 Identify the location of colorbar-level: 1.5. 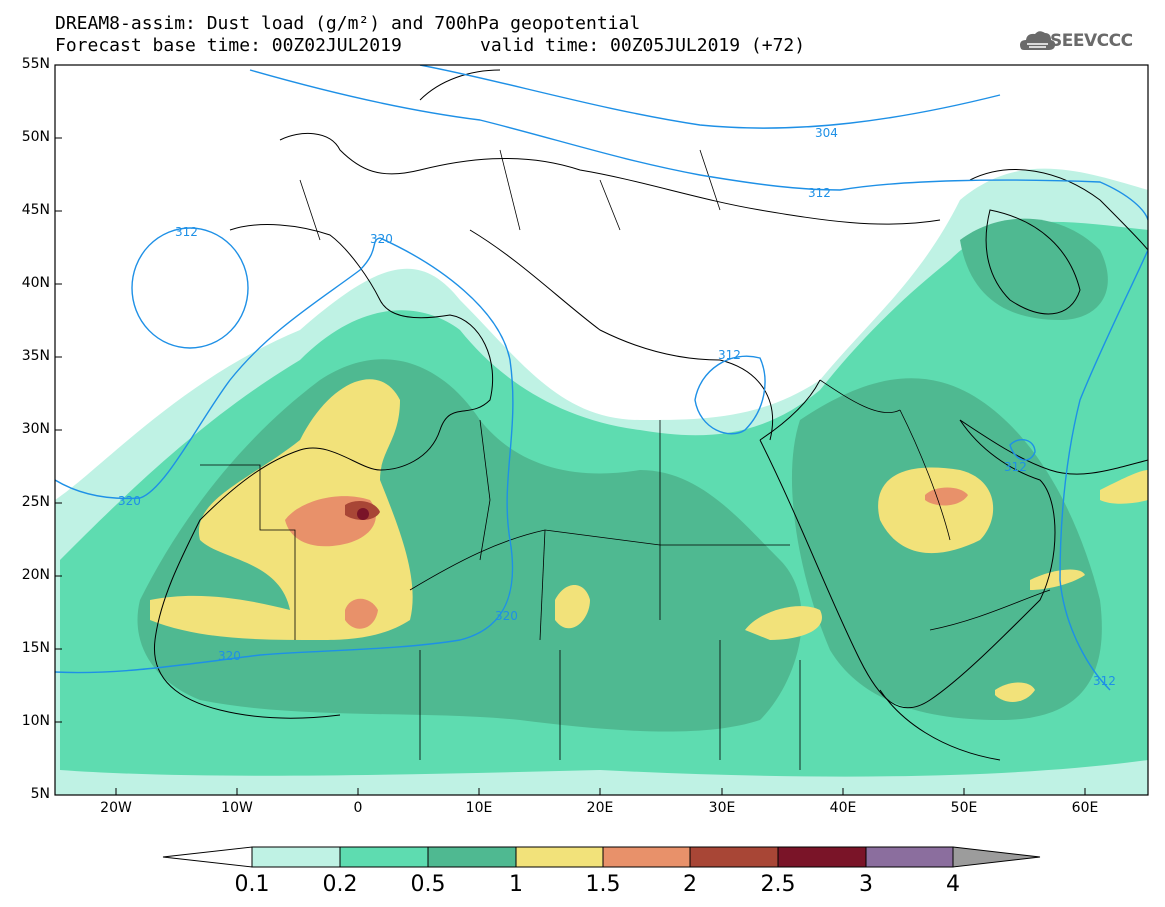
(603, 884).